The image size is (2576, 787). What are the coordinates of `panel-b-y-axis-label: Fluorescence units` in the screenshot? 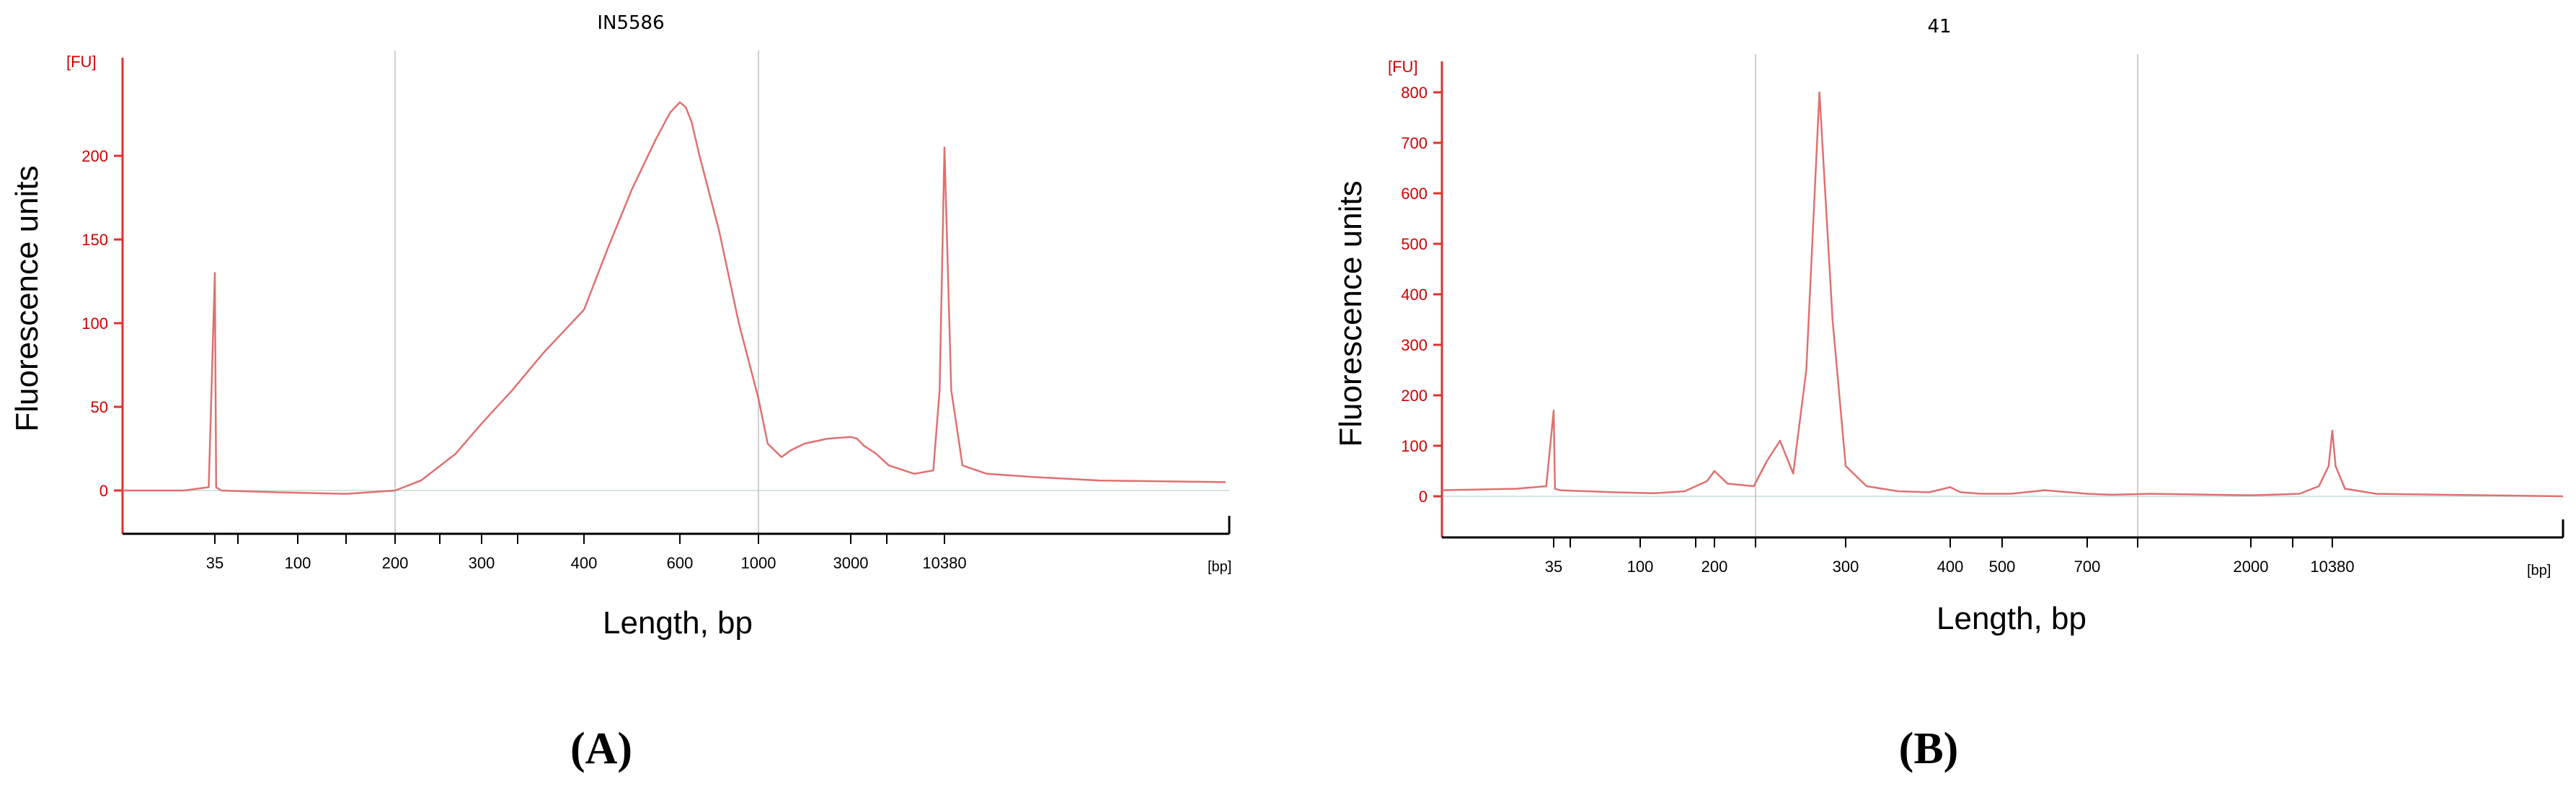 It's located at (1350, 313).